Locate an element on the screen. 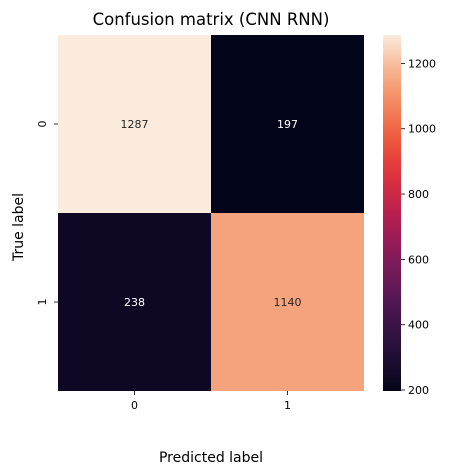  colorbar-tick-label-2: 600 is located at coordinates (418, 259).